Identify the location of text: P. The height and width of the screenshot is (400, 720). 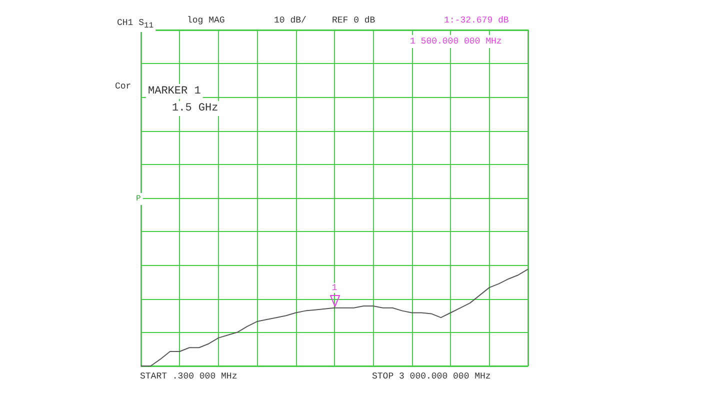
(138, 199).